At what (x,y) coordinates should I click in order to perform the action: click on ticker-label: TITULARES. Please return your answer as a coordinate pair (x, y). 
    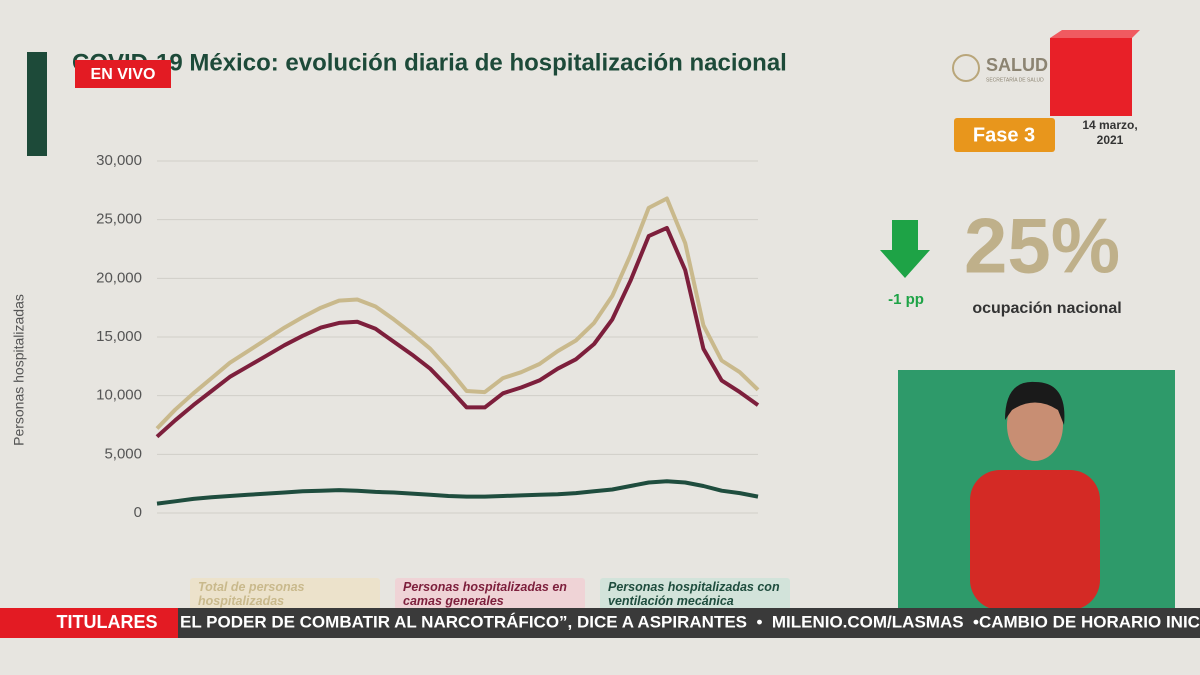
    Looking at the image, I should click on (107, 622).